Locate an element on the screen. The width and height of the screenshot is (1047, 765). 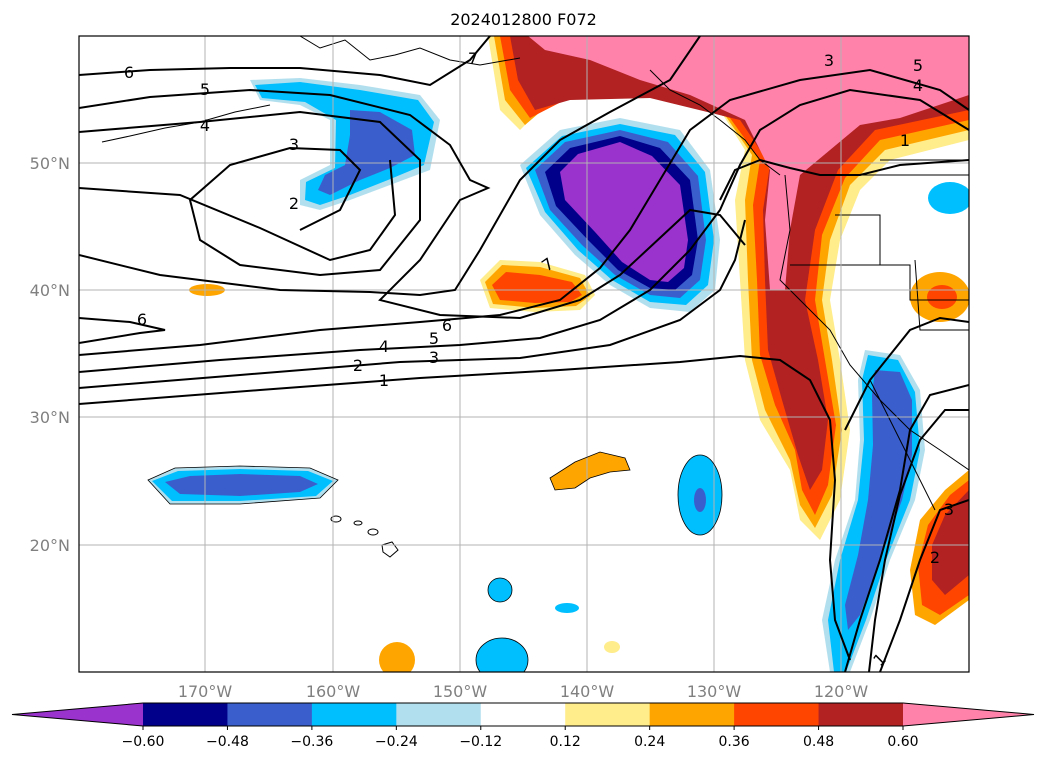
colorbar-tick-label: 0.12 is located at coordinates (565, 742).